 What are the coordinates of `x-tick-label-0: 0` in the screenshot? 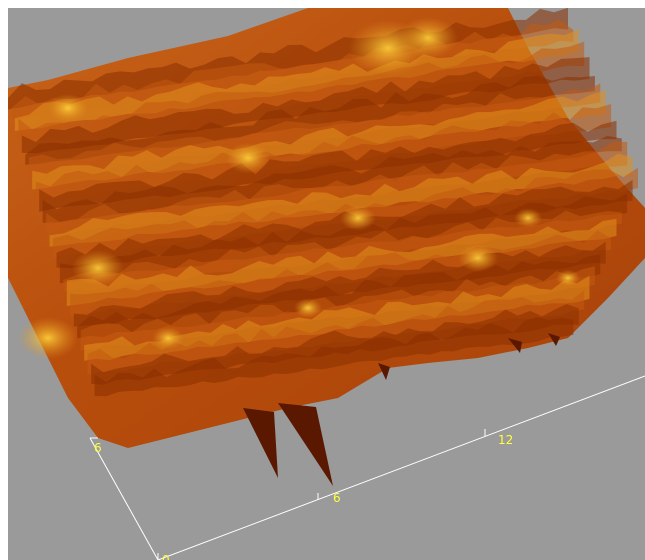 It's located at (166, 556).